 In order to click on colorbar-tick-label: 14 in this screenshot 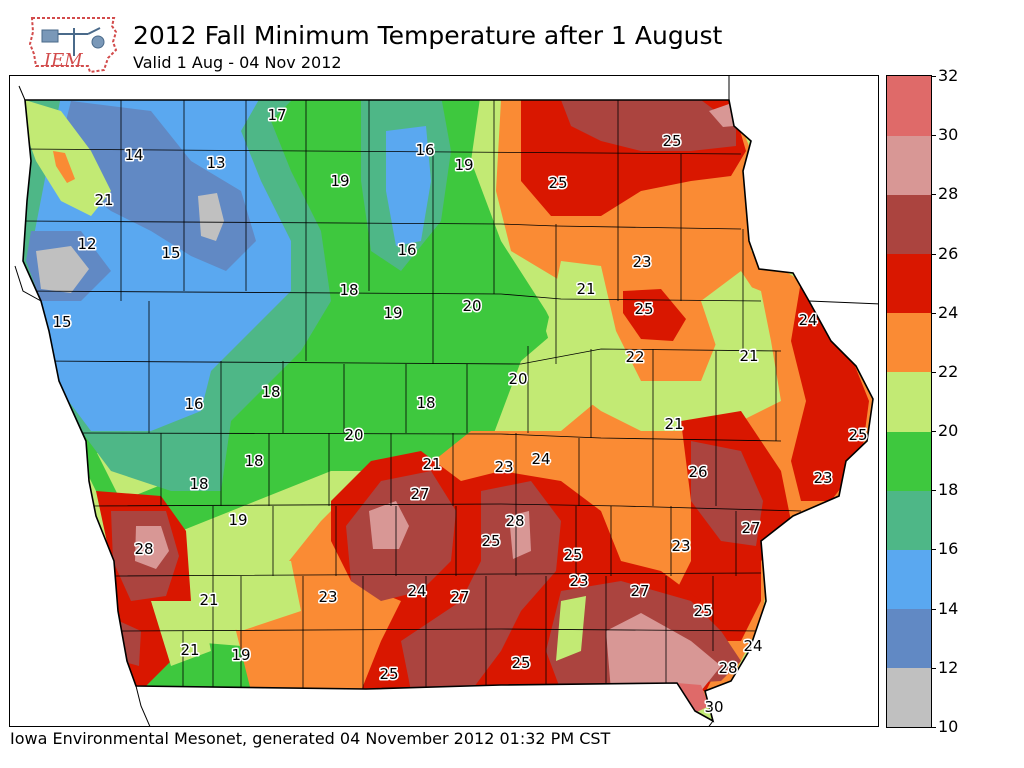, I will do `click(948, 608)`.